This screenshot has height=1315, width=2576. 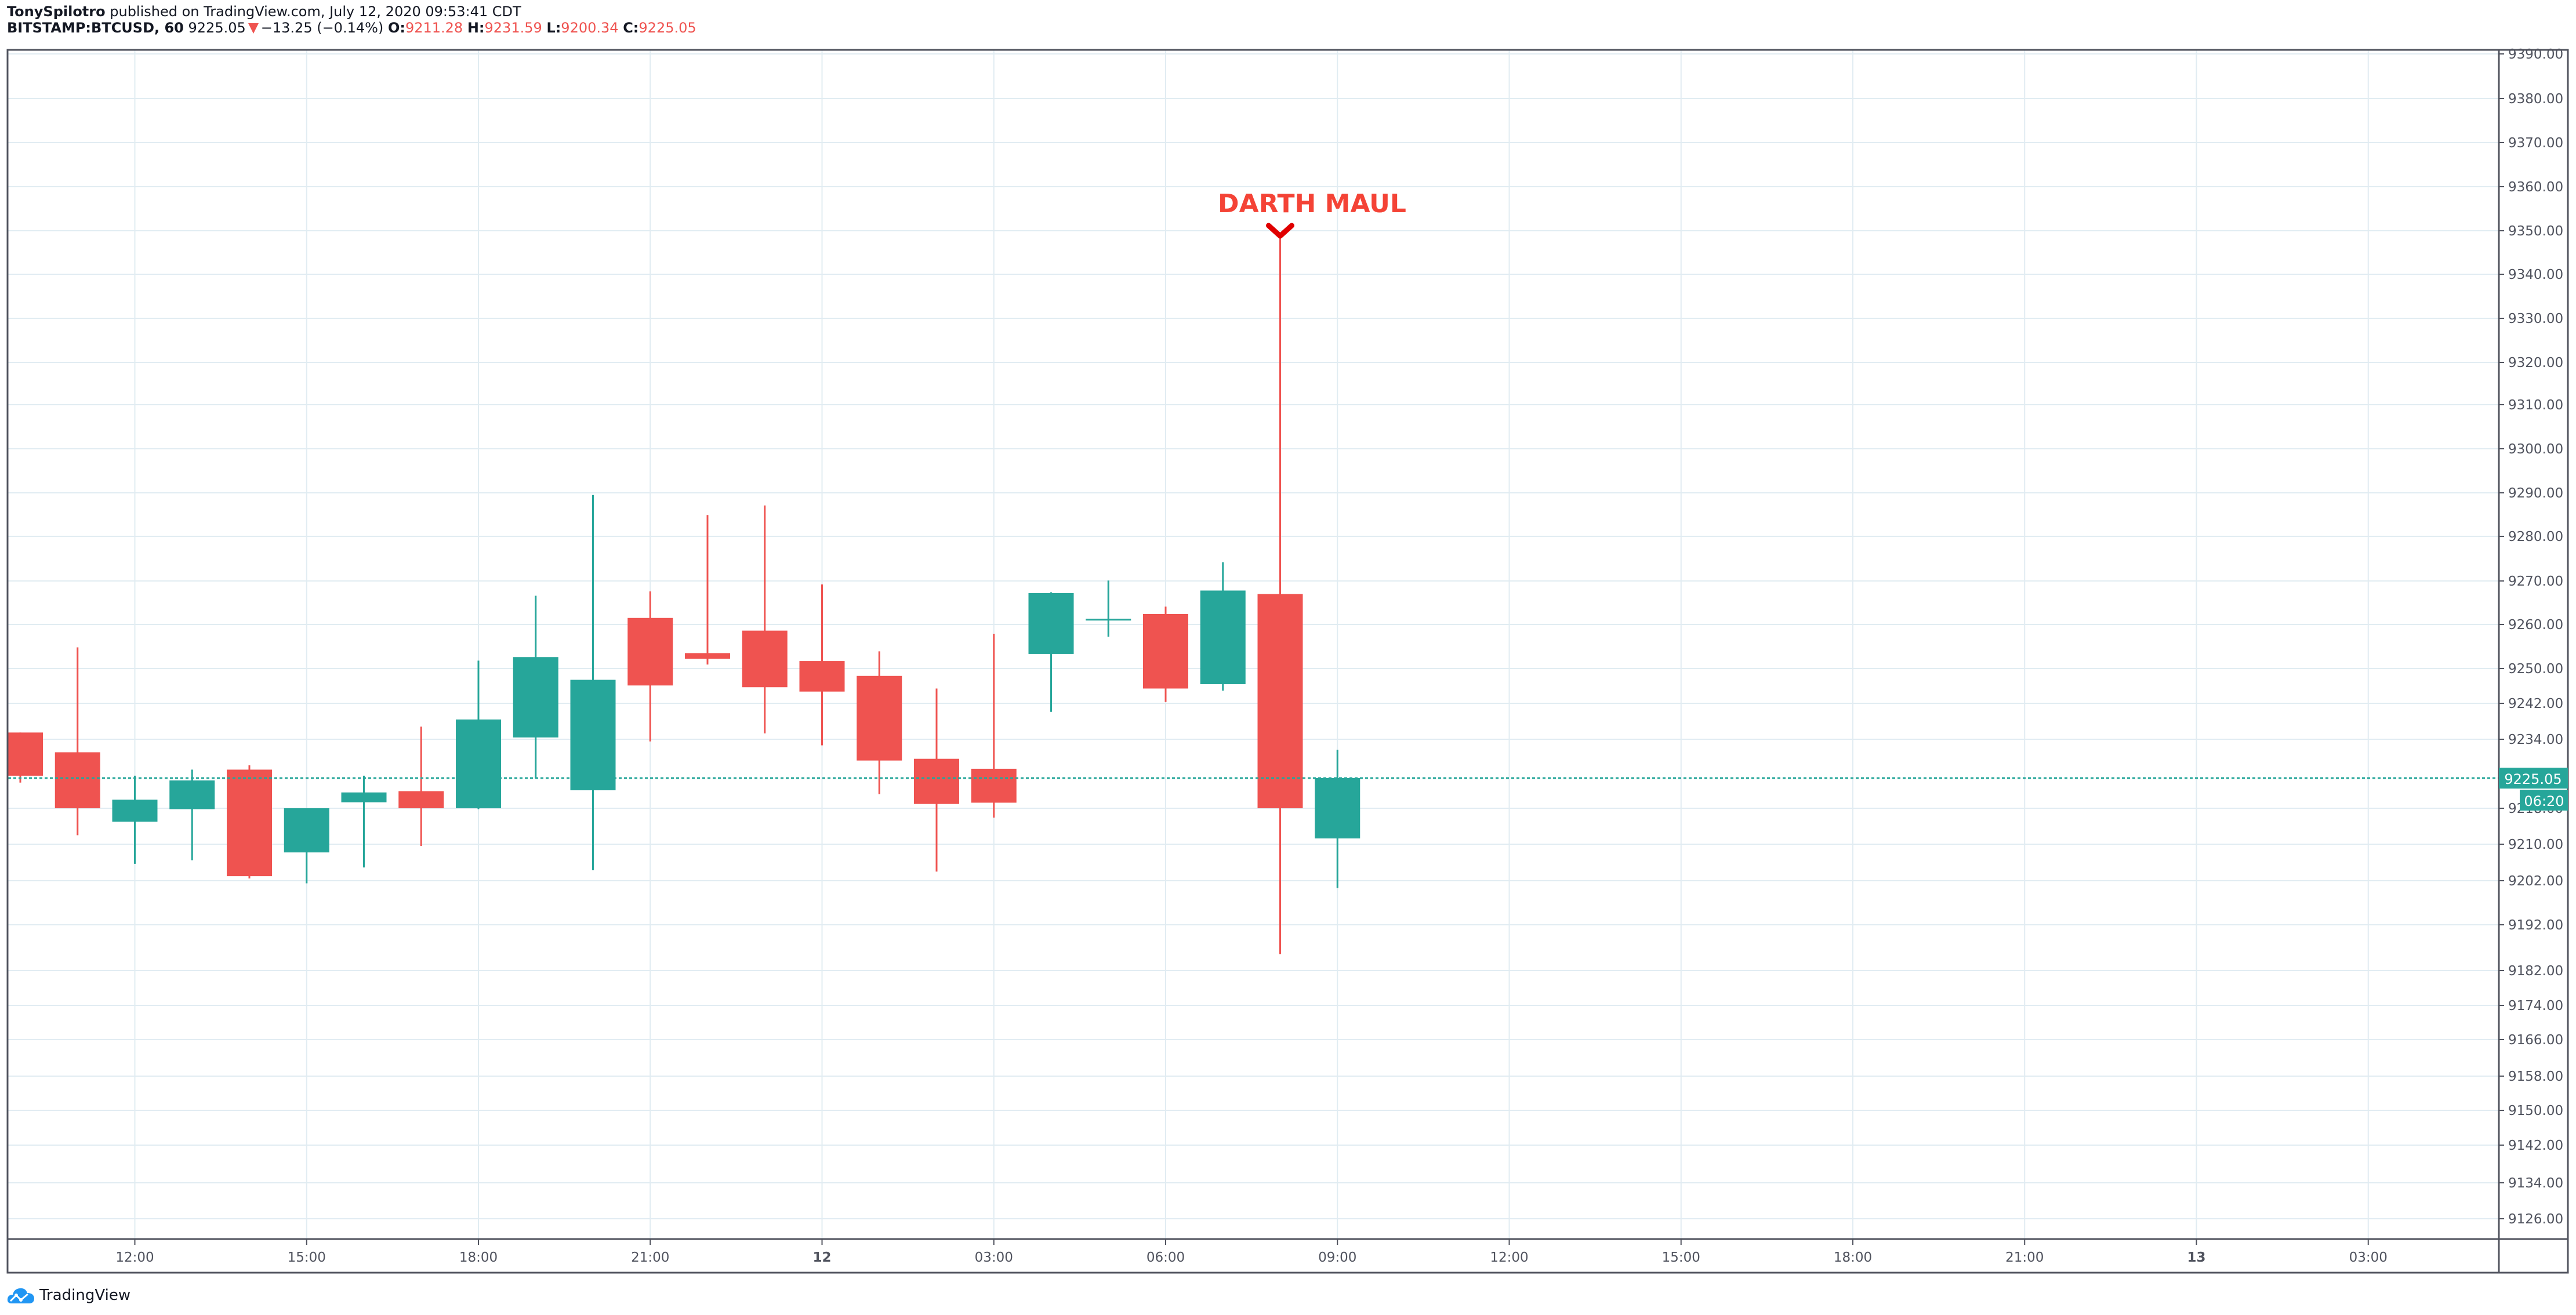 I want to click on price-tick-label: 9182.00, so click(x=2535, y=971).